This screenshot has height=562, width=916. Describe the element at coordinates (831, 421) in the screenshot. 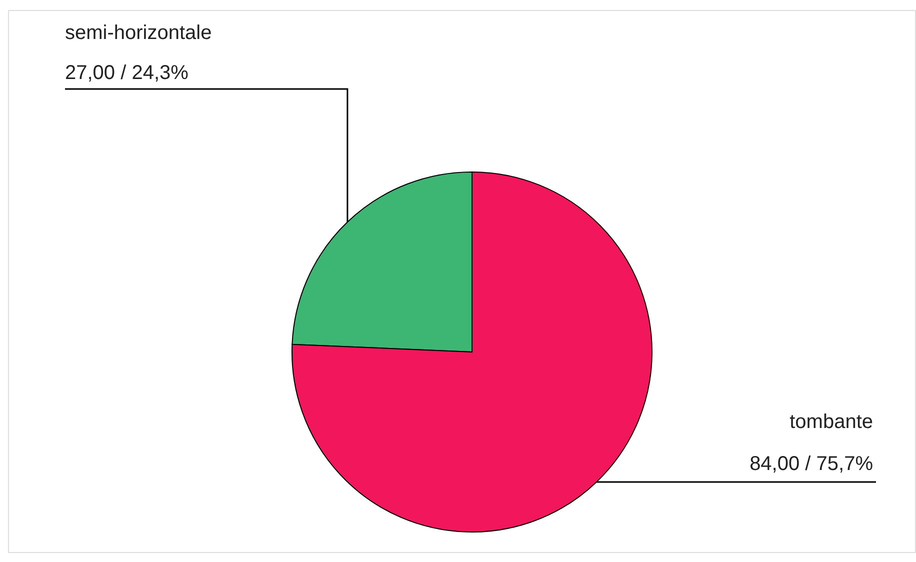

I see `slice-label: tombante` at that location.